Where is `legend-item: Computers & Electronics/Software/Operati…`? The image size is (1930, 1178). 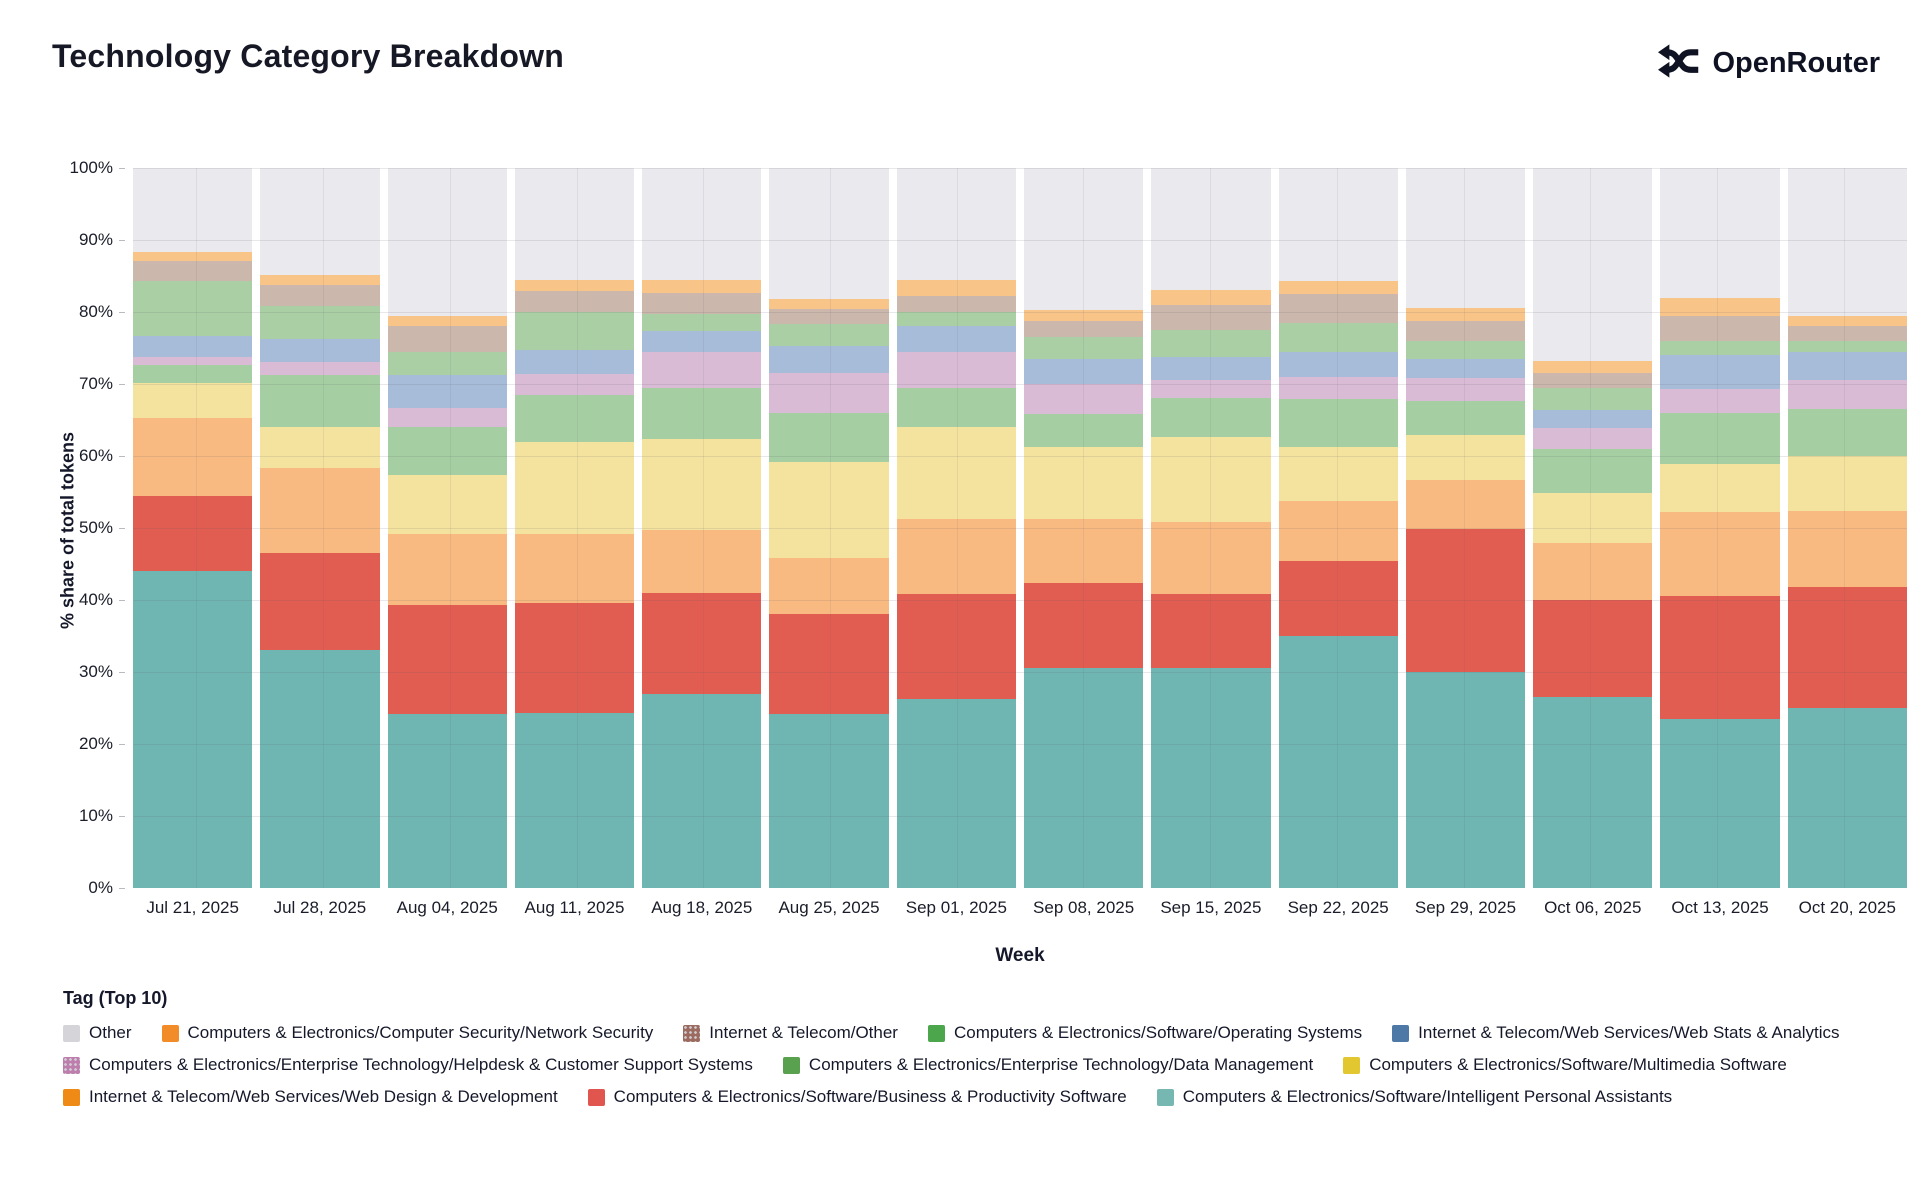 legend-item: Computers & Electronics/Software/Operati… is located at coordinates (1144, 1033).